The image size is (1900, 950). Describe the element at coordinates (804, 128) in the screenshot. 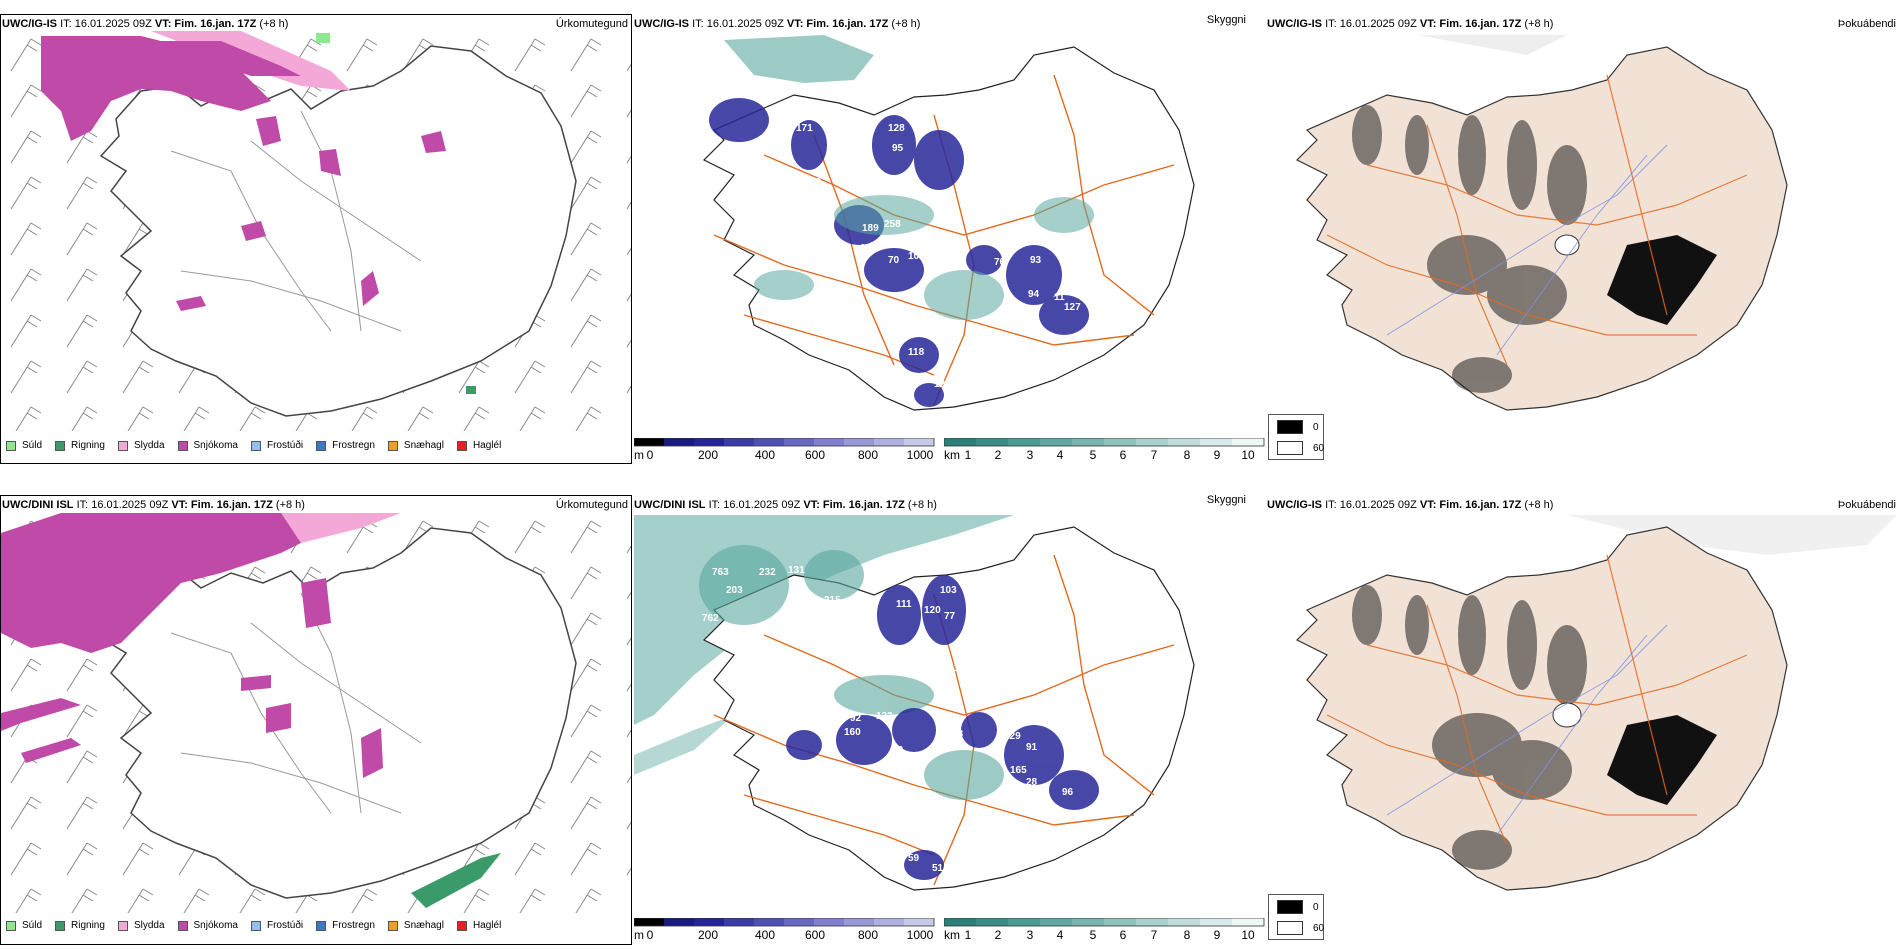

I see `visibility-value-label: 171` at that location.